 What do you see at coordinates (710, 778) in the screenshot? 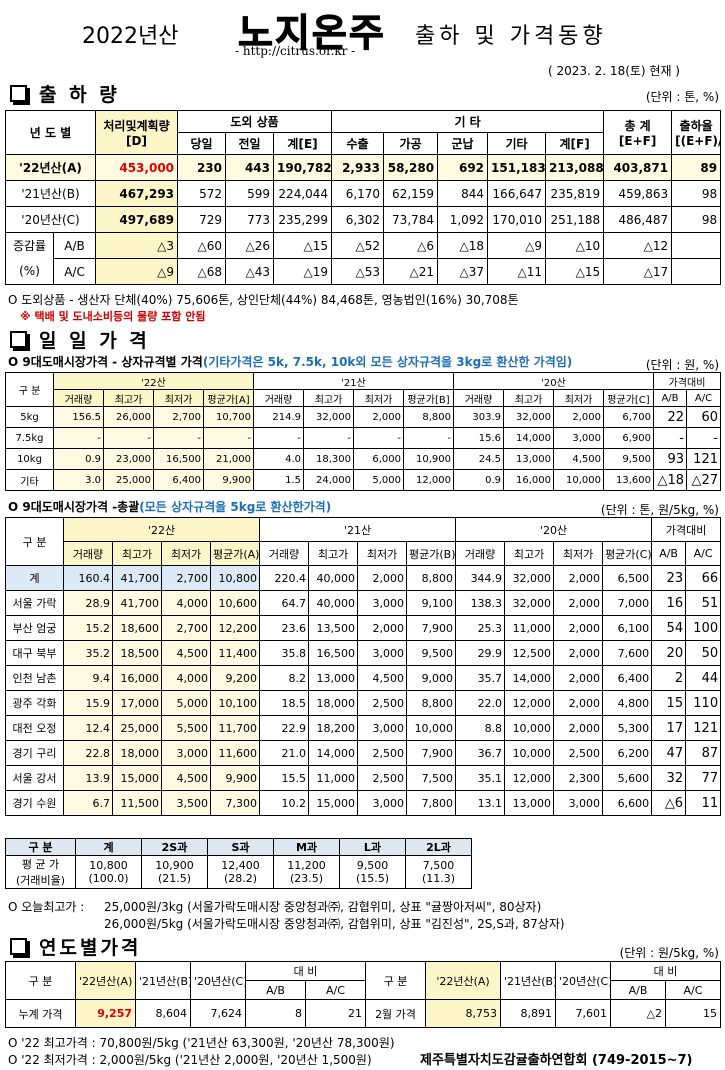
I see `value-cell-text: 77` at bounding box center [710, 778].